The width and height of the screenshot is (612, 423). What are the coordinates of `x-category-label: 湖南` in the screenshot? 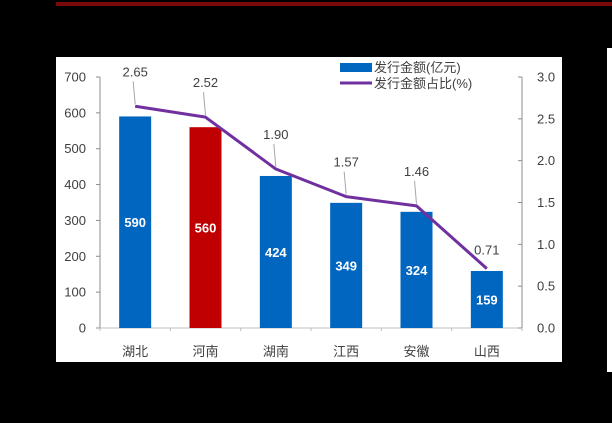 It's located at (276, 351).